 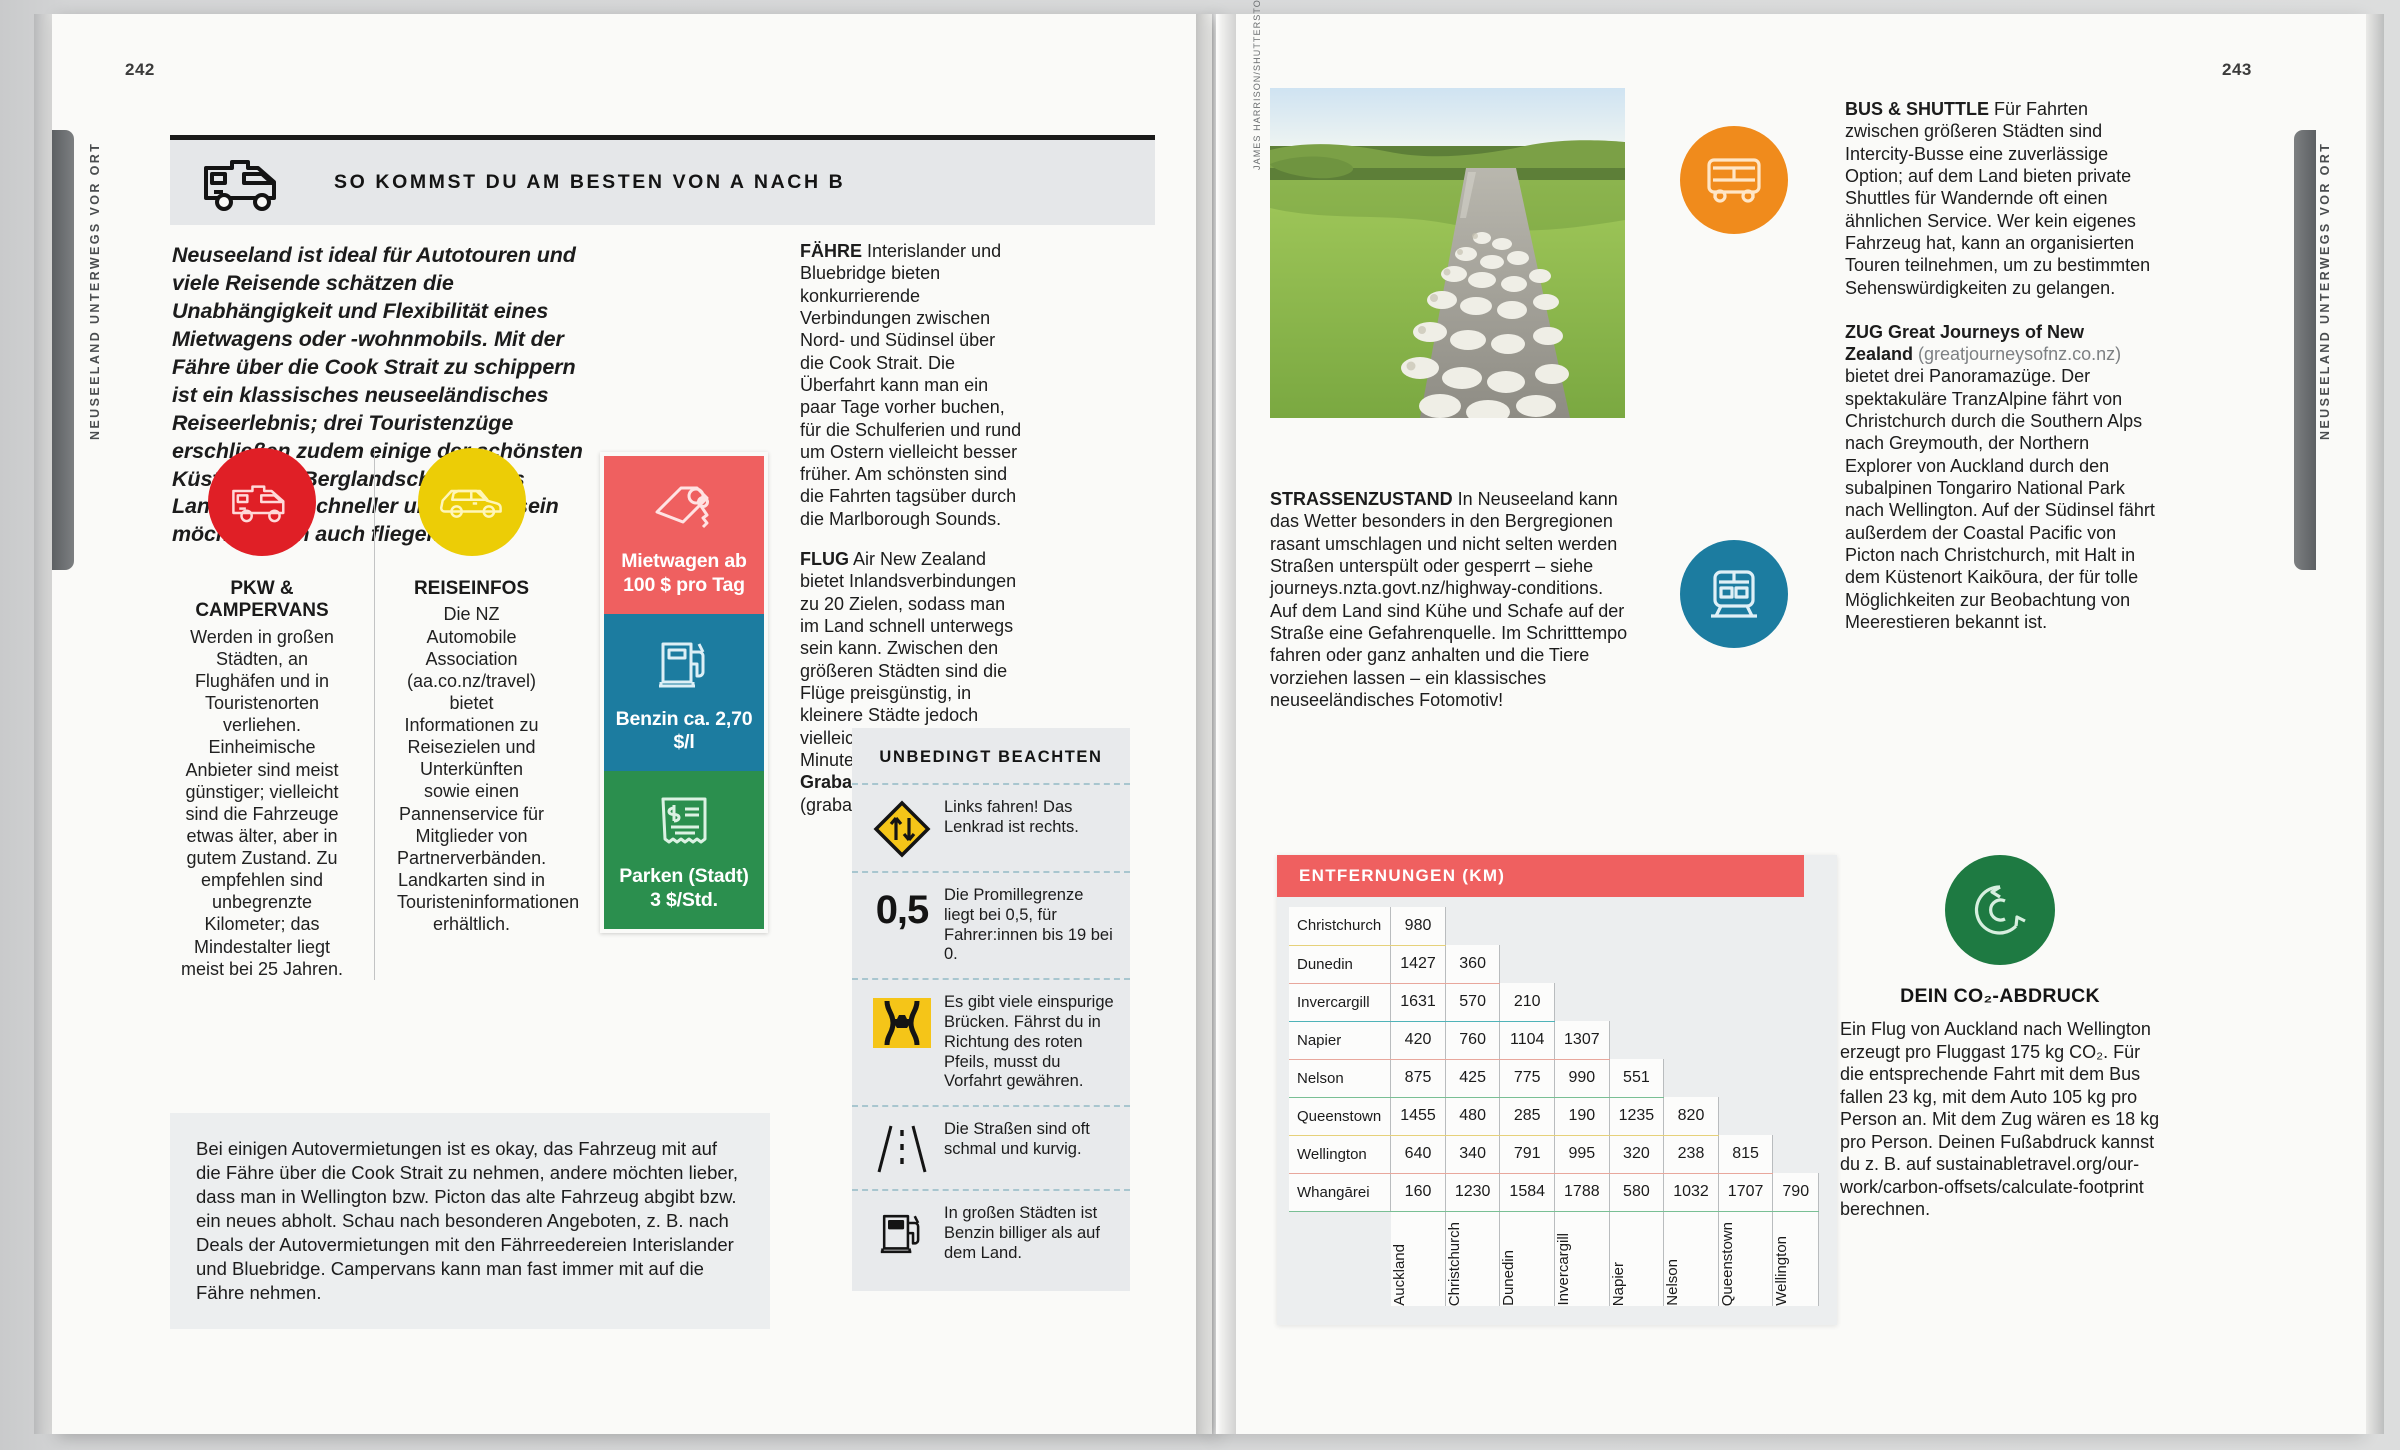 I want to click on price-box-rental: Mietwagen ab 100 $ pro Tag, so click(x=684, y=535).